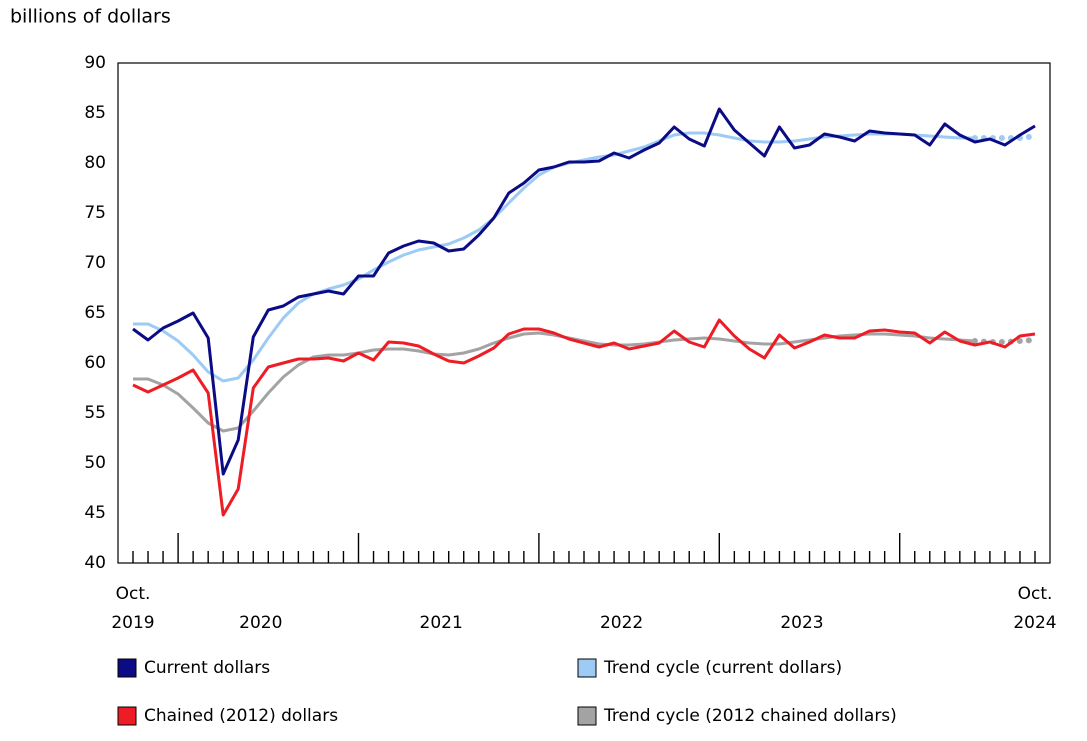 Image resolution: width=1087 pixels, height=741 pixels. What do you see at coordinates (722, 668) in the screenshot?
I see `legend-label: Trend cycle (current dollars)` at bounding box center [722, 668].